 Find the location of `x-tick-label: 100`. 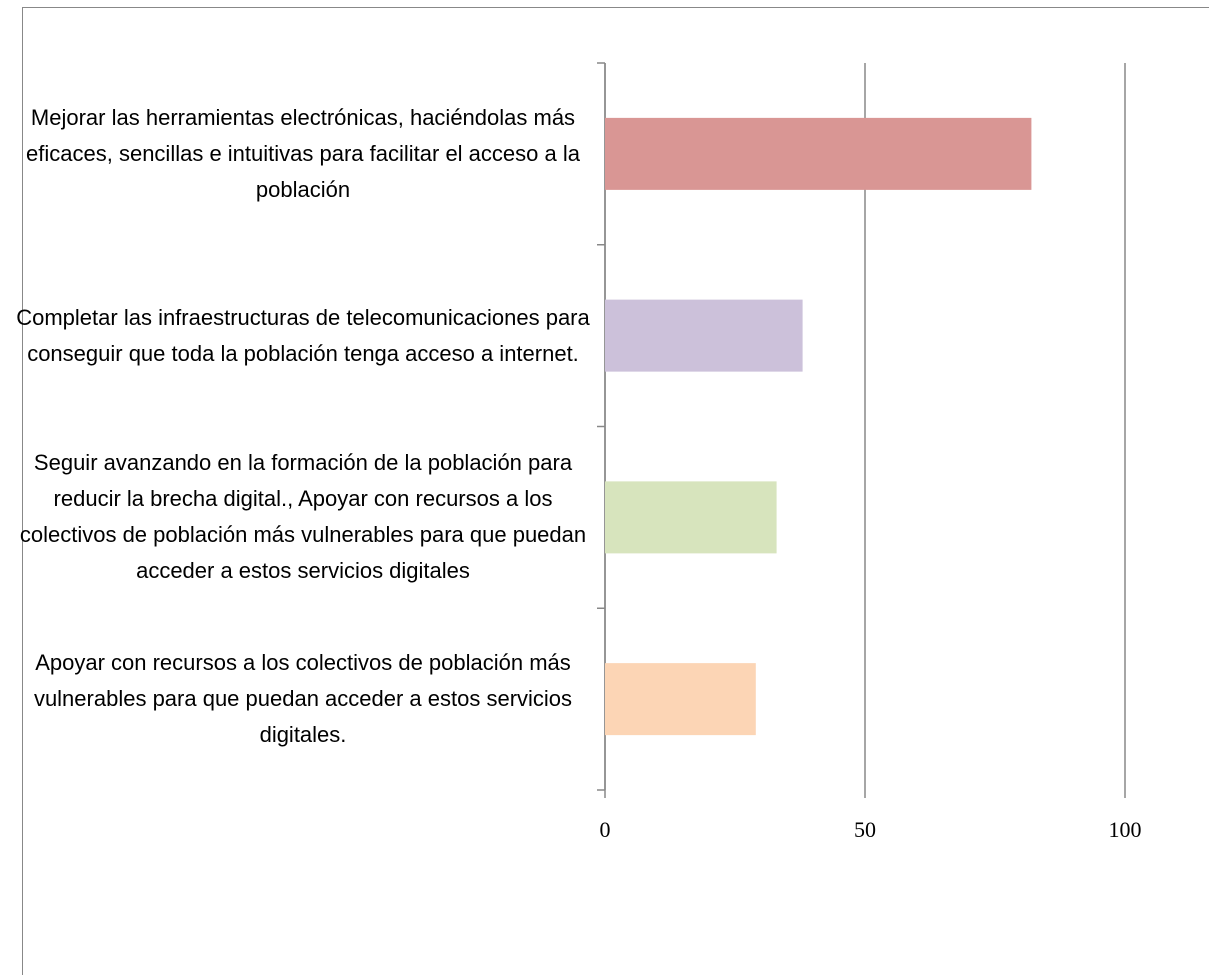

x-tick-label: 100 is located at coordinates (1125, 829).